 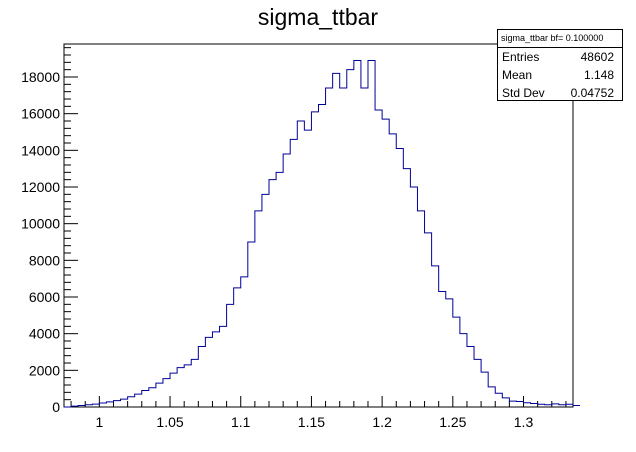 What do you see at coordinates (521, 57) in the screenshot?
I see `stats-key: Entries` at bounding box center [521, 57].